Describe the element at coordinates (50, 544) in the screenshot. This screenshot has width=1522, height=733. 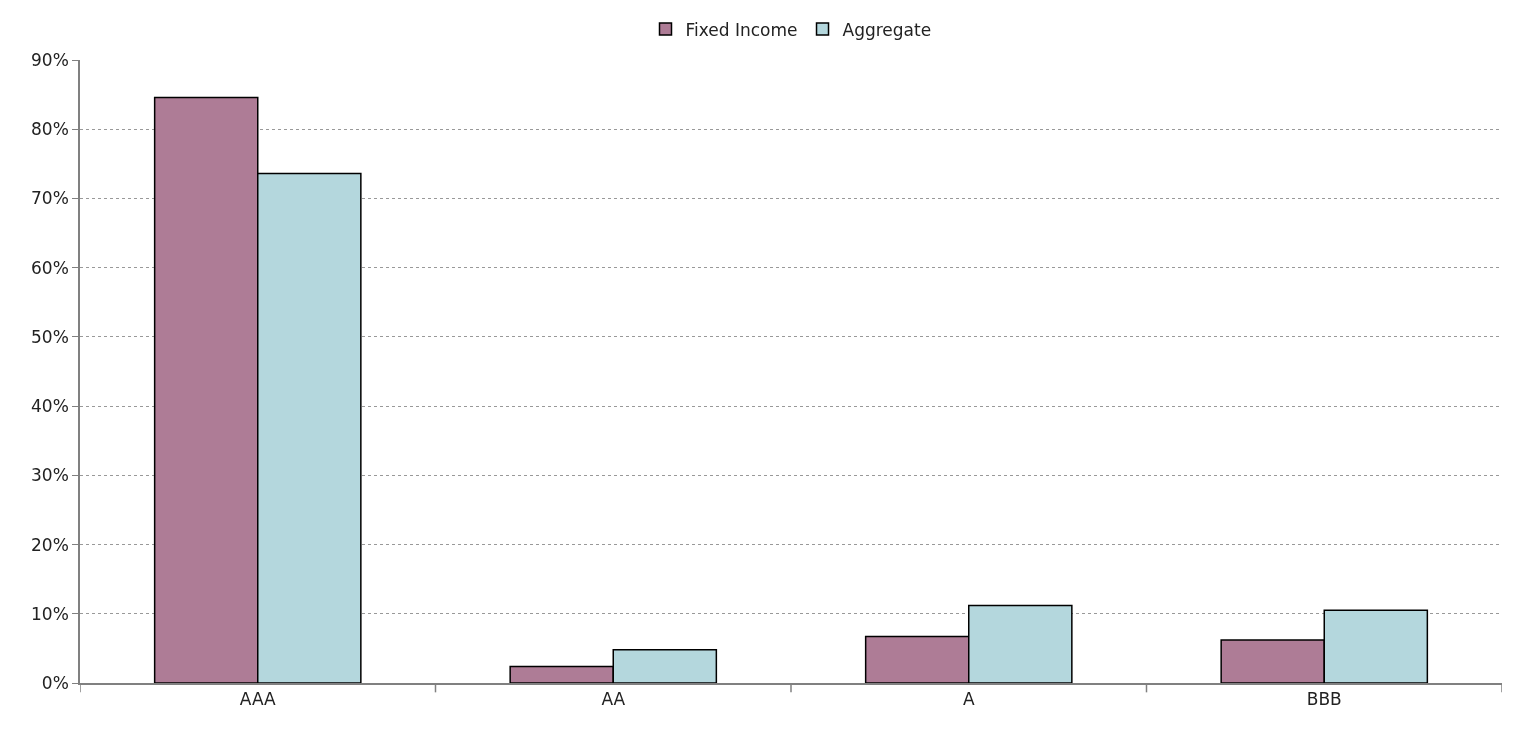
I see `y-tick-label: 20%` at that location.